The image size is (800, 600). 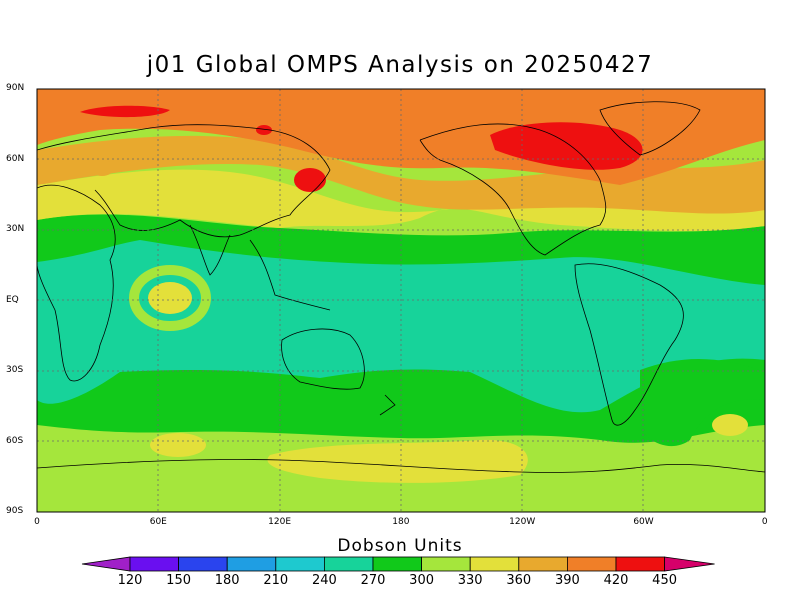 I want to click on coast-samerica, so click(x=629, y=344).